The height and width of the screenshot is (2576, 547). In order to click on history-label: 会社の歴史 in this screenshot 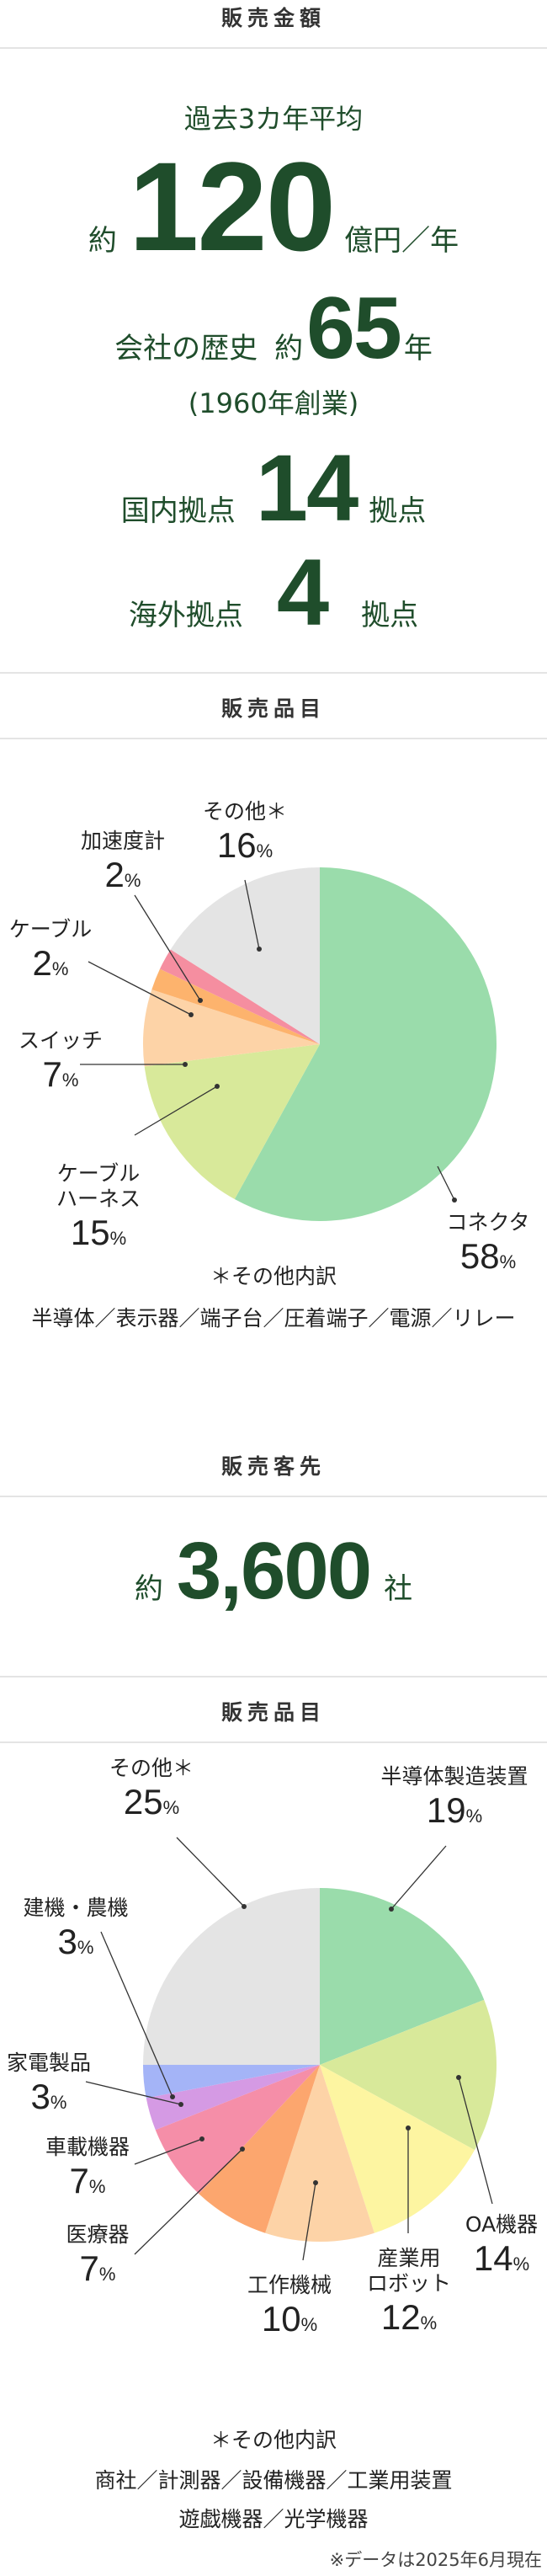, I will do `click(186, 348)`.